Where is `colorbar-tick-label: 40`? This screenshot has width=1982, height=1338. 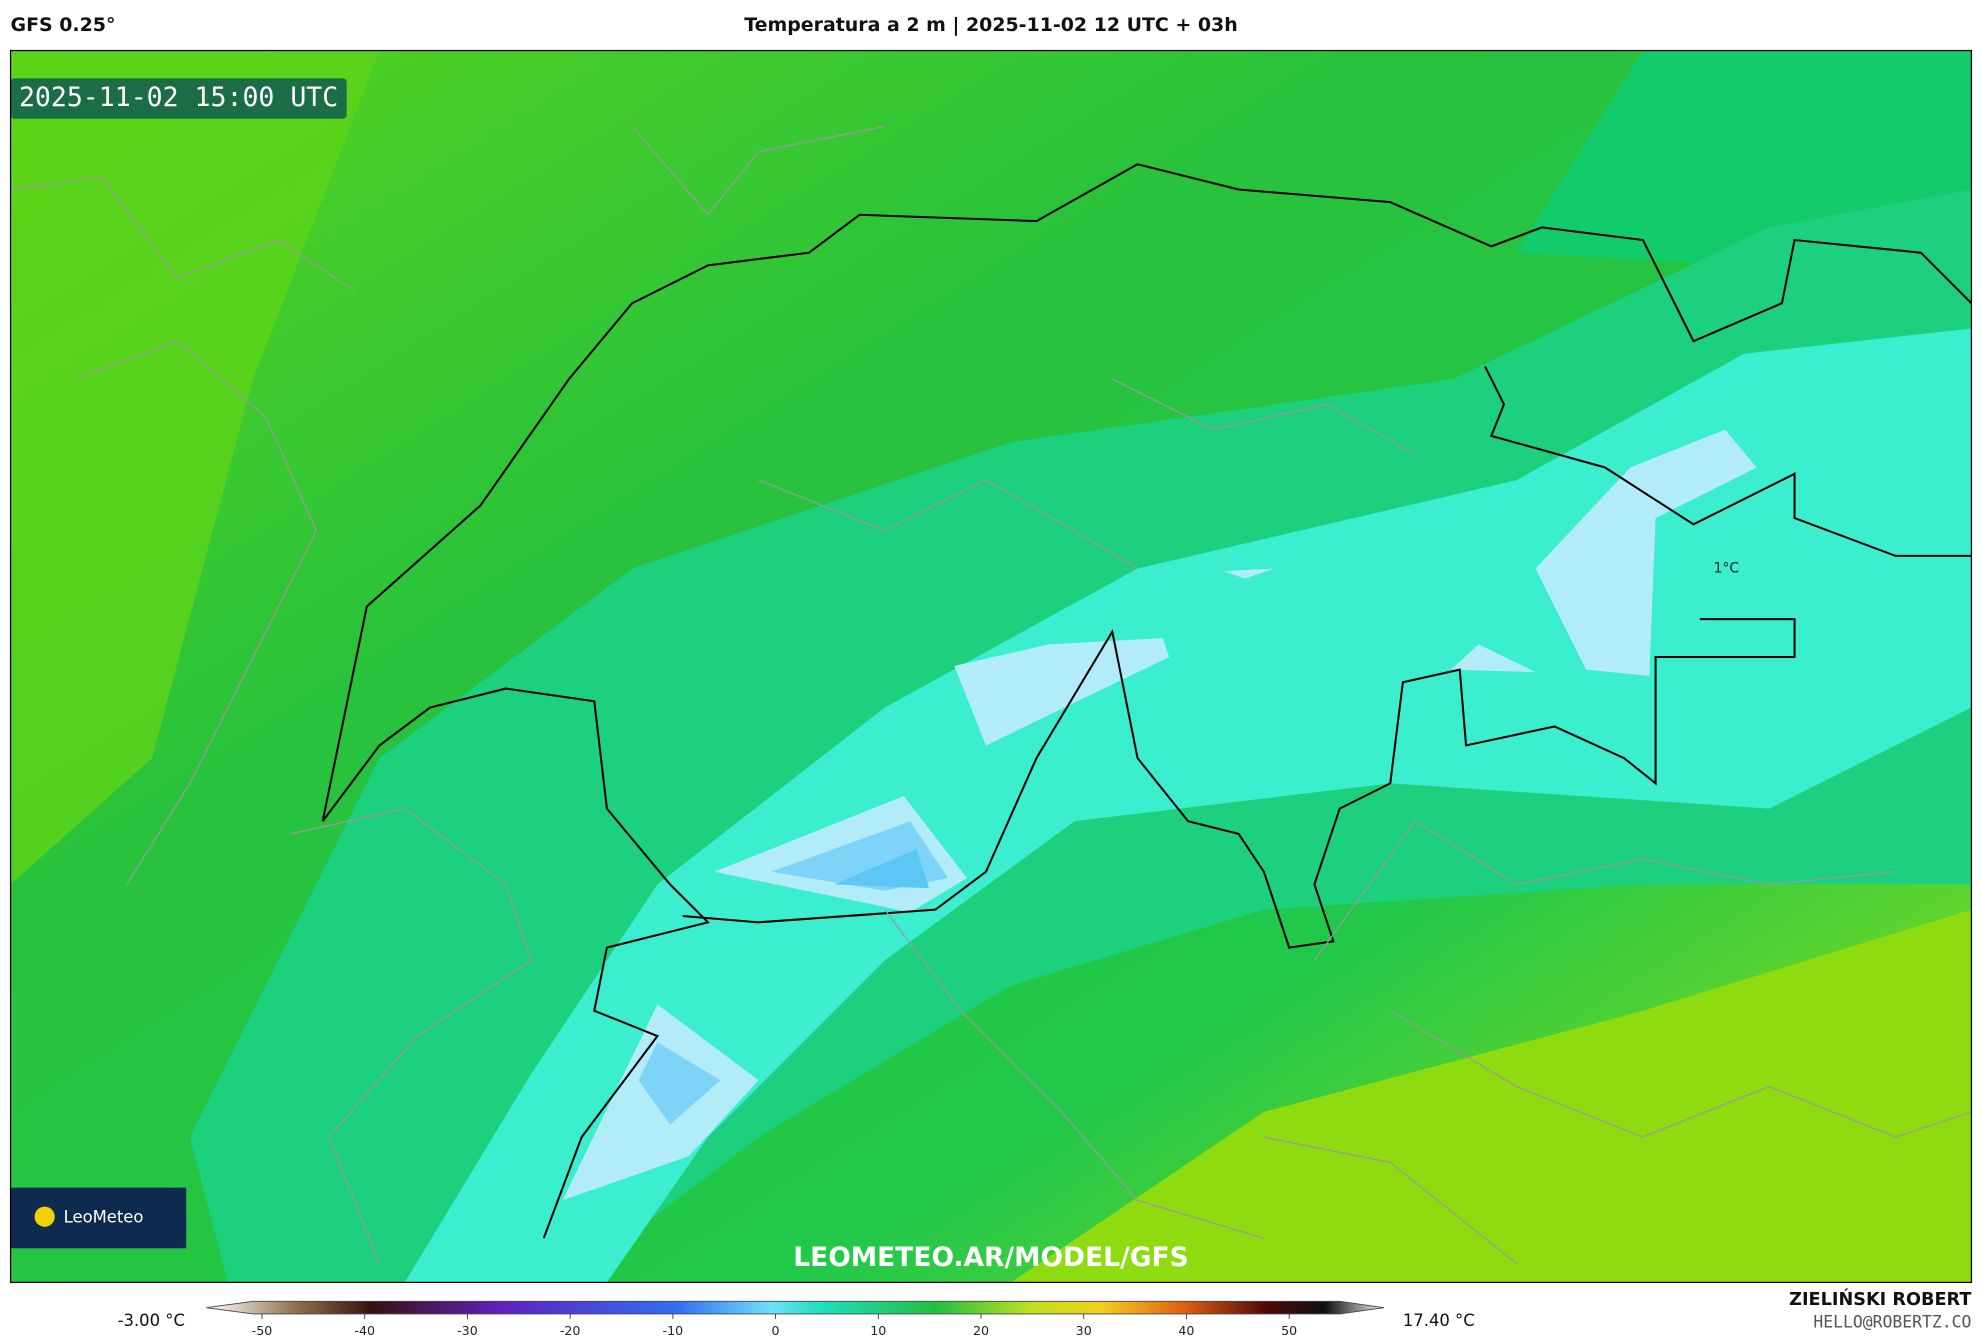
colorbar-tick-label: 40 is located at coordinates (1186, 1330).